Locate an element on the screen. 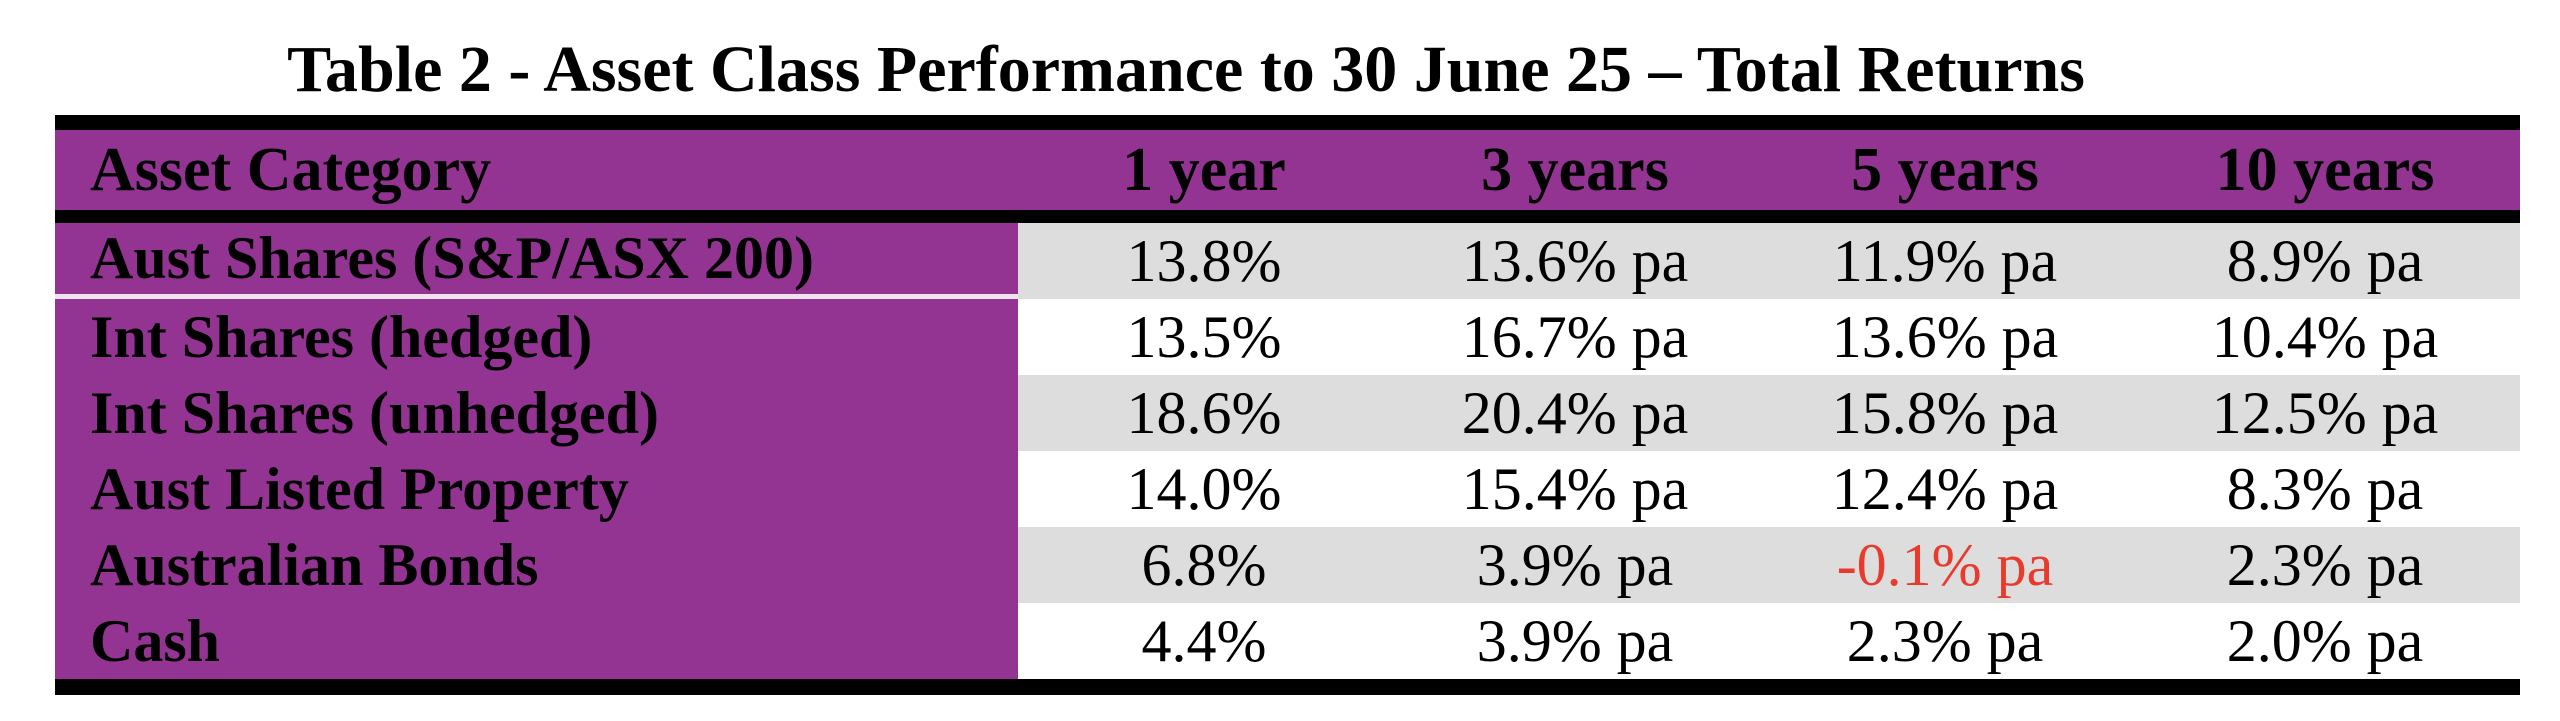  value-cell-5yr: 13.6% pa is located at coordinates (1945, 336).